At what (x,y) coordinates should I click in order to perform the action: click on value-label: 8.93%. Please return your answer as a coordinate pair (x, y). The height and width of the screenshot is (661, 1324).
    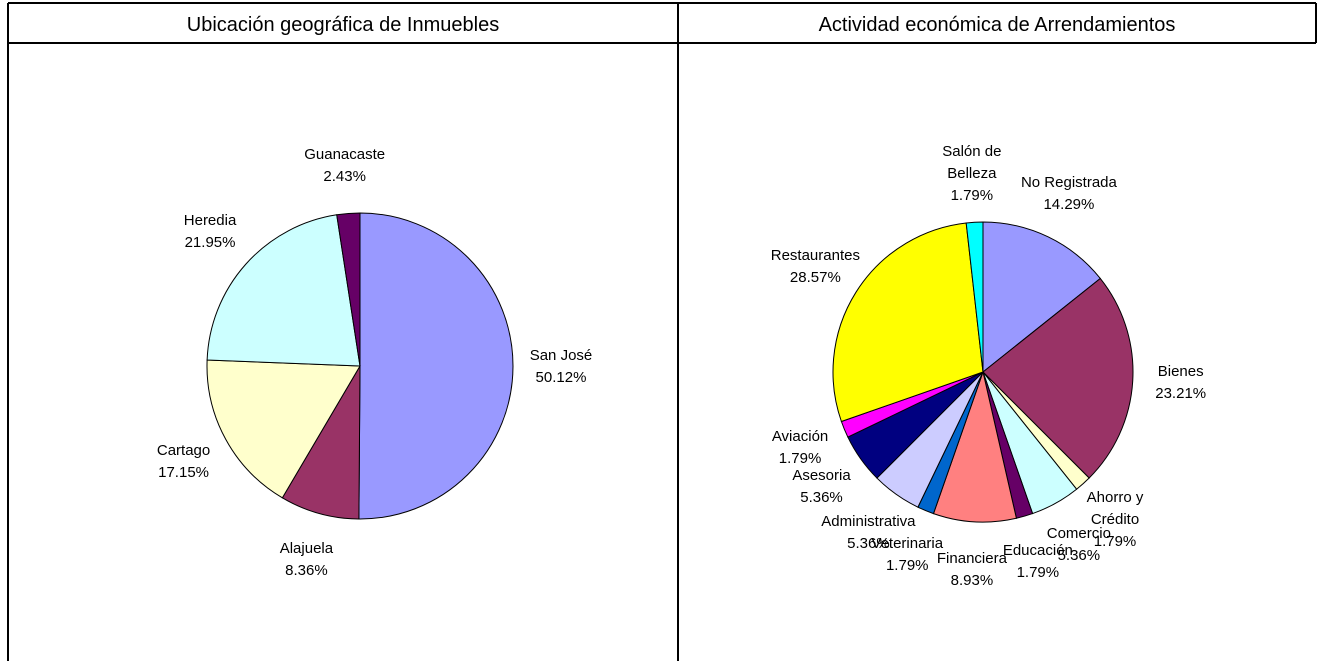
    Looking at the image, I should click on (972, 580).